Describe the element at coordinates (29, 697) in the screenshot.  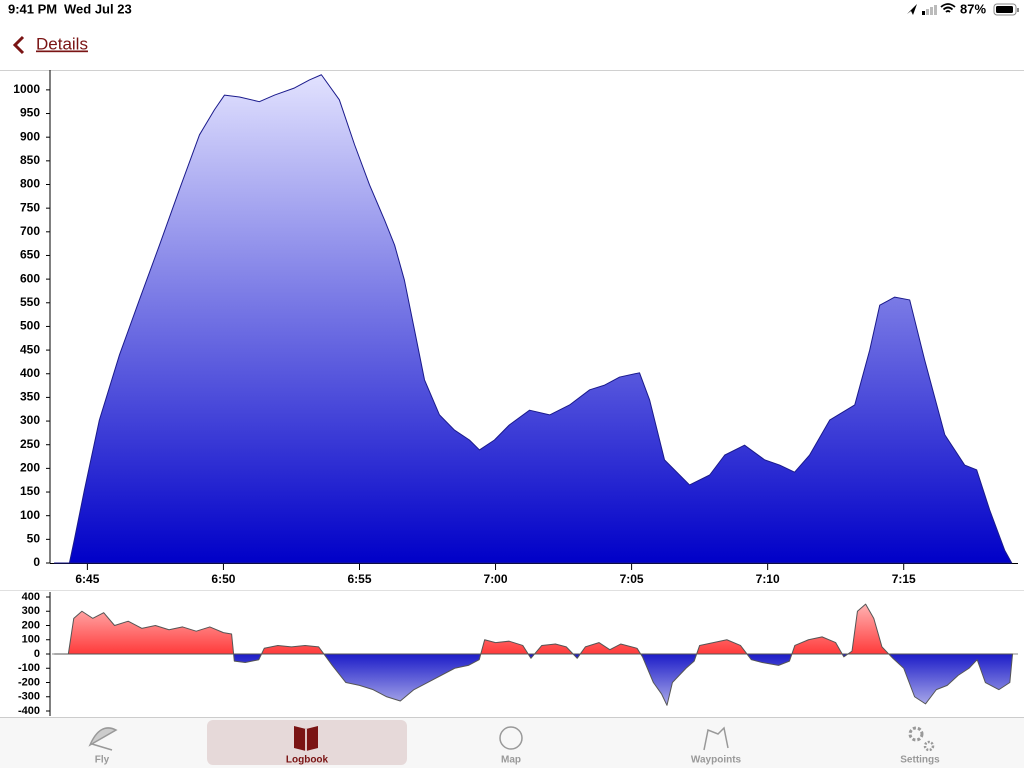
I see `y-tick-label: -300` at that location.